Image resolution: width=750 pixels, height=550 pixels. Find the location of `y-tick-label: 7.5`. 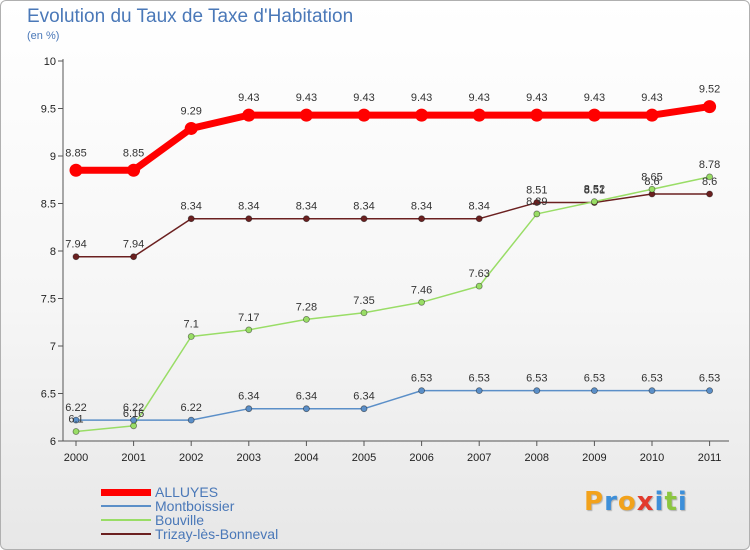

y-tick-label: 7.5 is located at coordinates (48, 300).